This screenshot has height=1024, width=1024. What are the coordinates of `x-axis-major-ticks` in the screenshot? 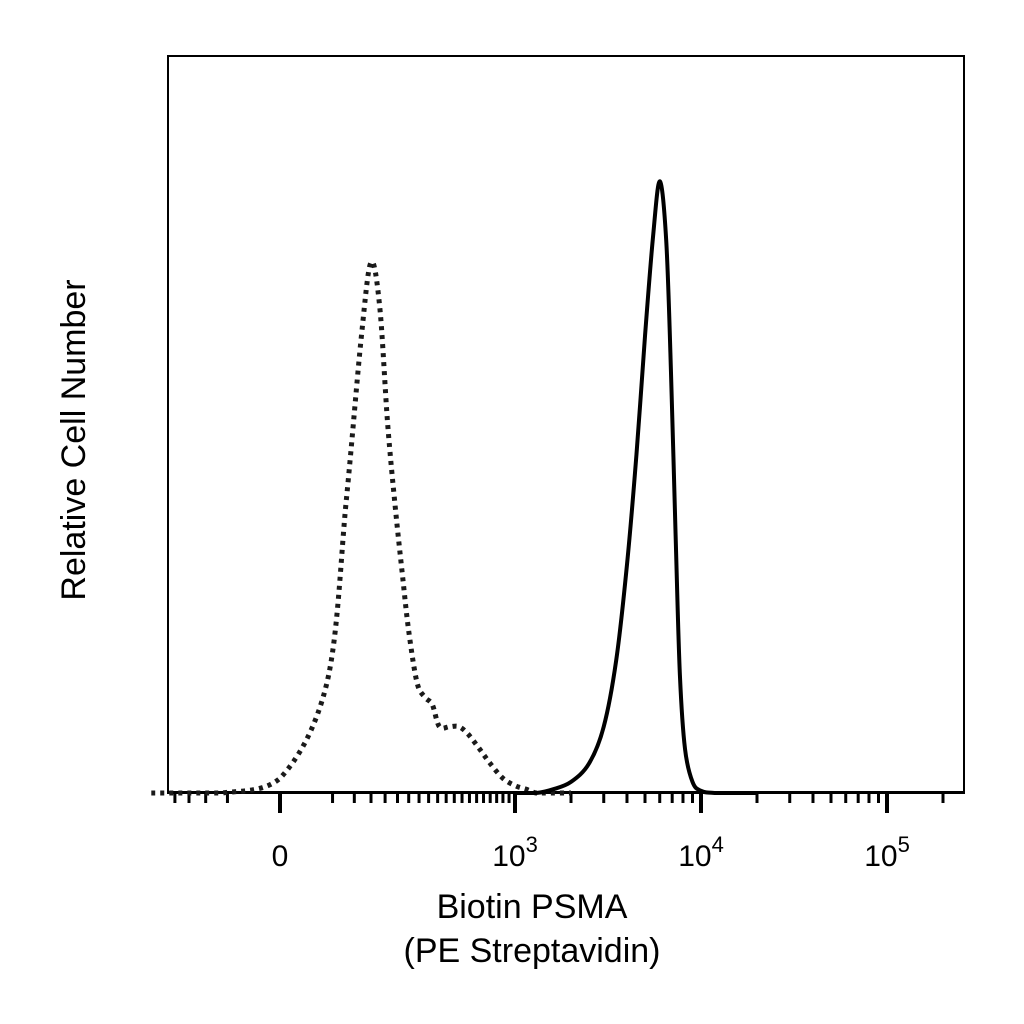 It's located at (583, 803).